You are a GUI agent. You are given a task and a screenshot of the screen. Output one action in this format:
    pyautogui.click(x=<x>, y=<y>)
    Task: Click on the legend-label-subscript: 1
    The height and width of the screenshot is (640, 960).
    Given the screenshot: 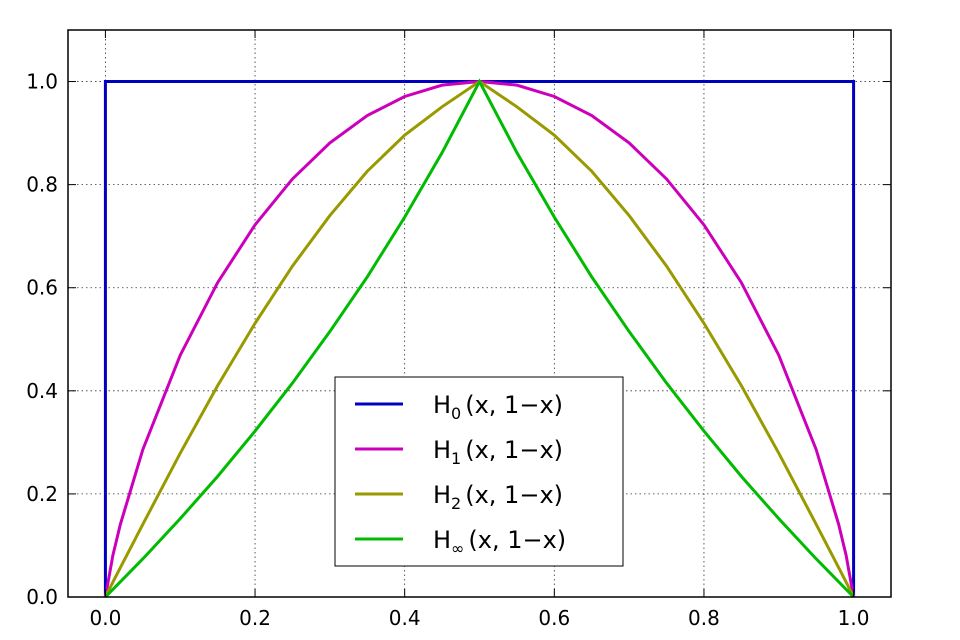 What is the action you would take?
    pyautogui.click(x=456, y=458)
    